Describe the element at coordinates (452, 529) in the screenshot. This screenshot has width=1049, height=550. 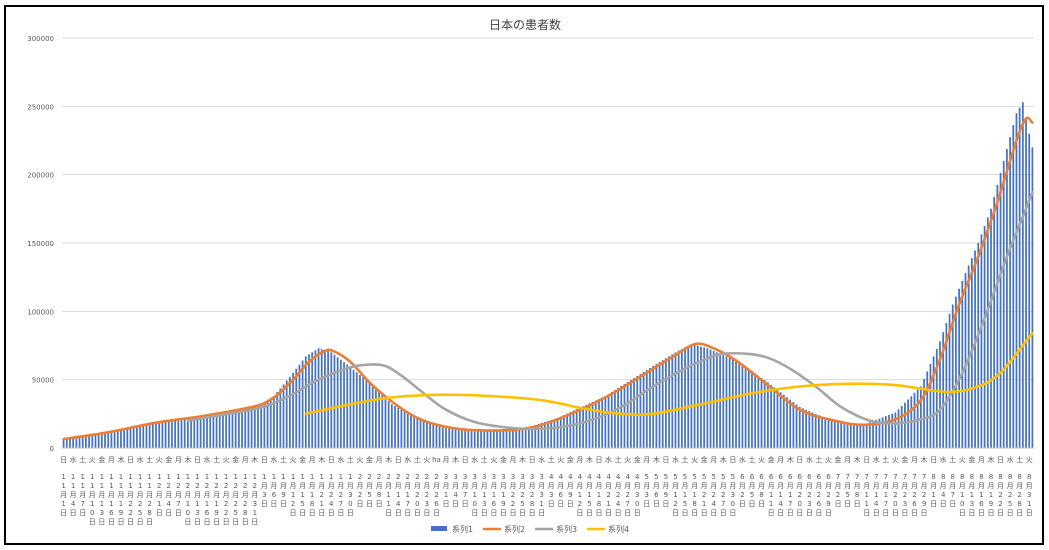
I see `legend-item: 系列1` at that location.